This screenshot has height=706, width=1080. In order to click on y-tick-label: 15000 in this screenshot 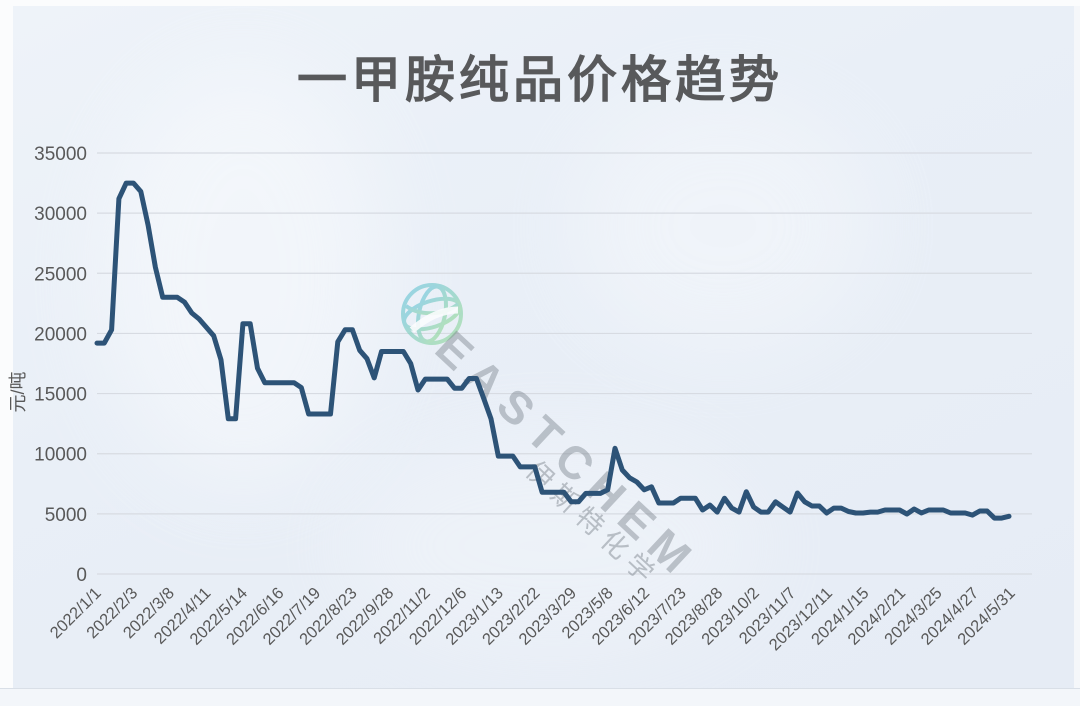, I will do `click(60, 395)`.